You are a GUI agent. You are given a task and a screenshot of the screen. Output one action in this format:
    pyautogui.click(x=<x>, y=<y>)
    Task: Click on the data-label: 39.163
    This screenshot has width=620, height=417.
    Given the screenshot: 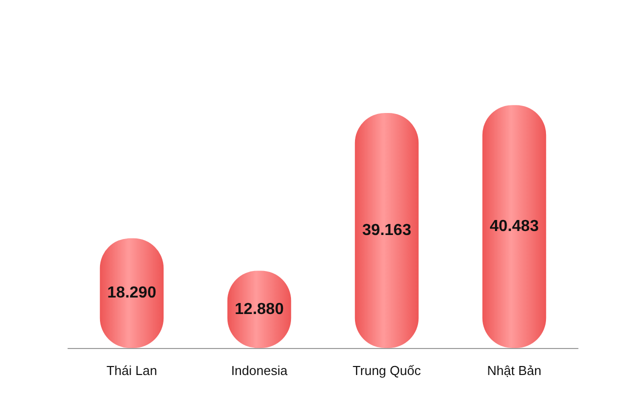 What is the action you would take?
    pyautogui.click(x=387, y=231)
    